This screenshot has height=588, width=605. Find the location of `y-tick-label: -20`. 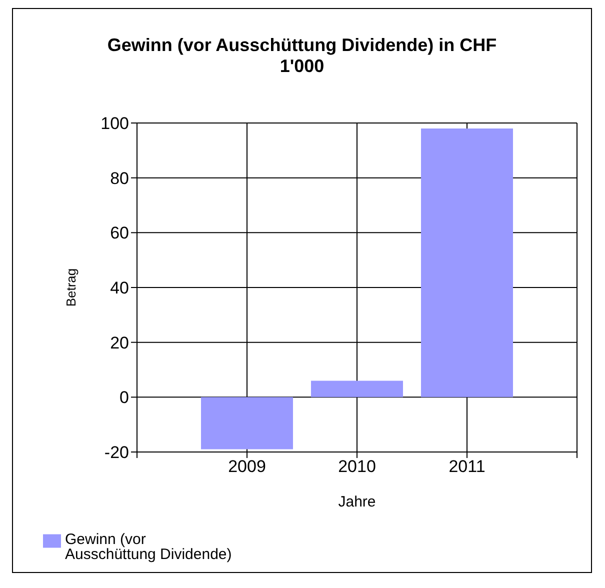

y-tick-label: -20 is located at coordinates (116, 452).